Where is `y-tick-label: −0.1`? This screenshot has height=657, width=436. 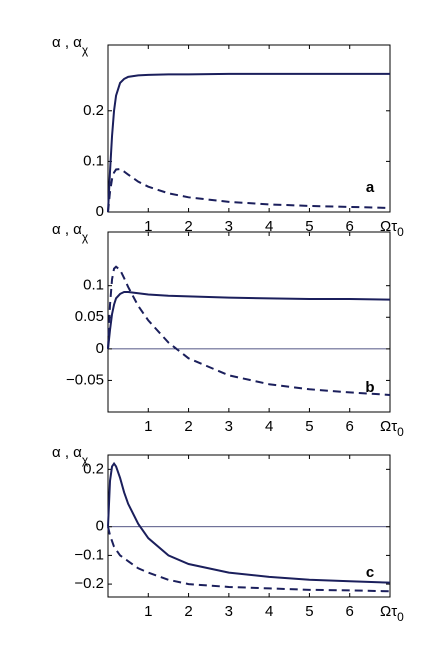 y-tick-label: −0.1 is located at coordinates (89, 554).